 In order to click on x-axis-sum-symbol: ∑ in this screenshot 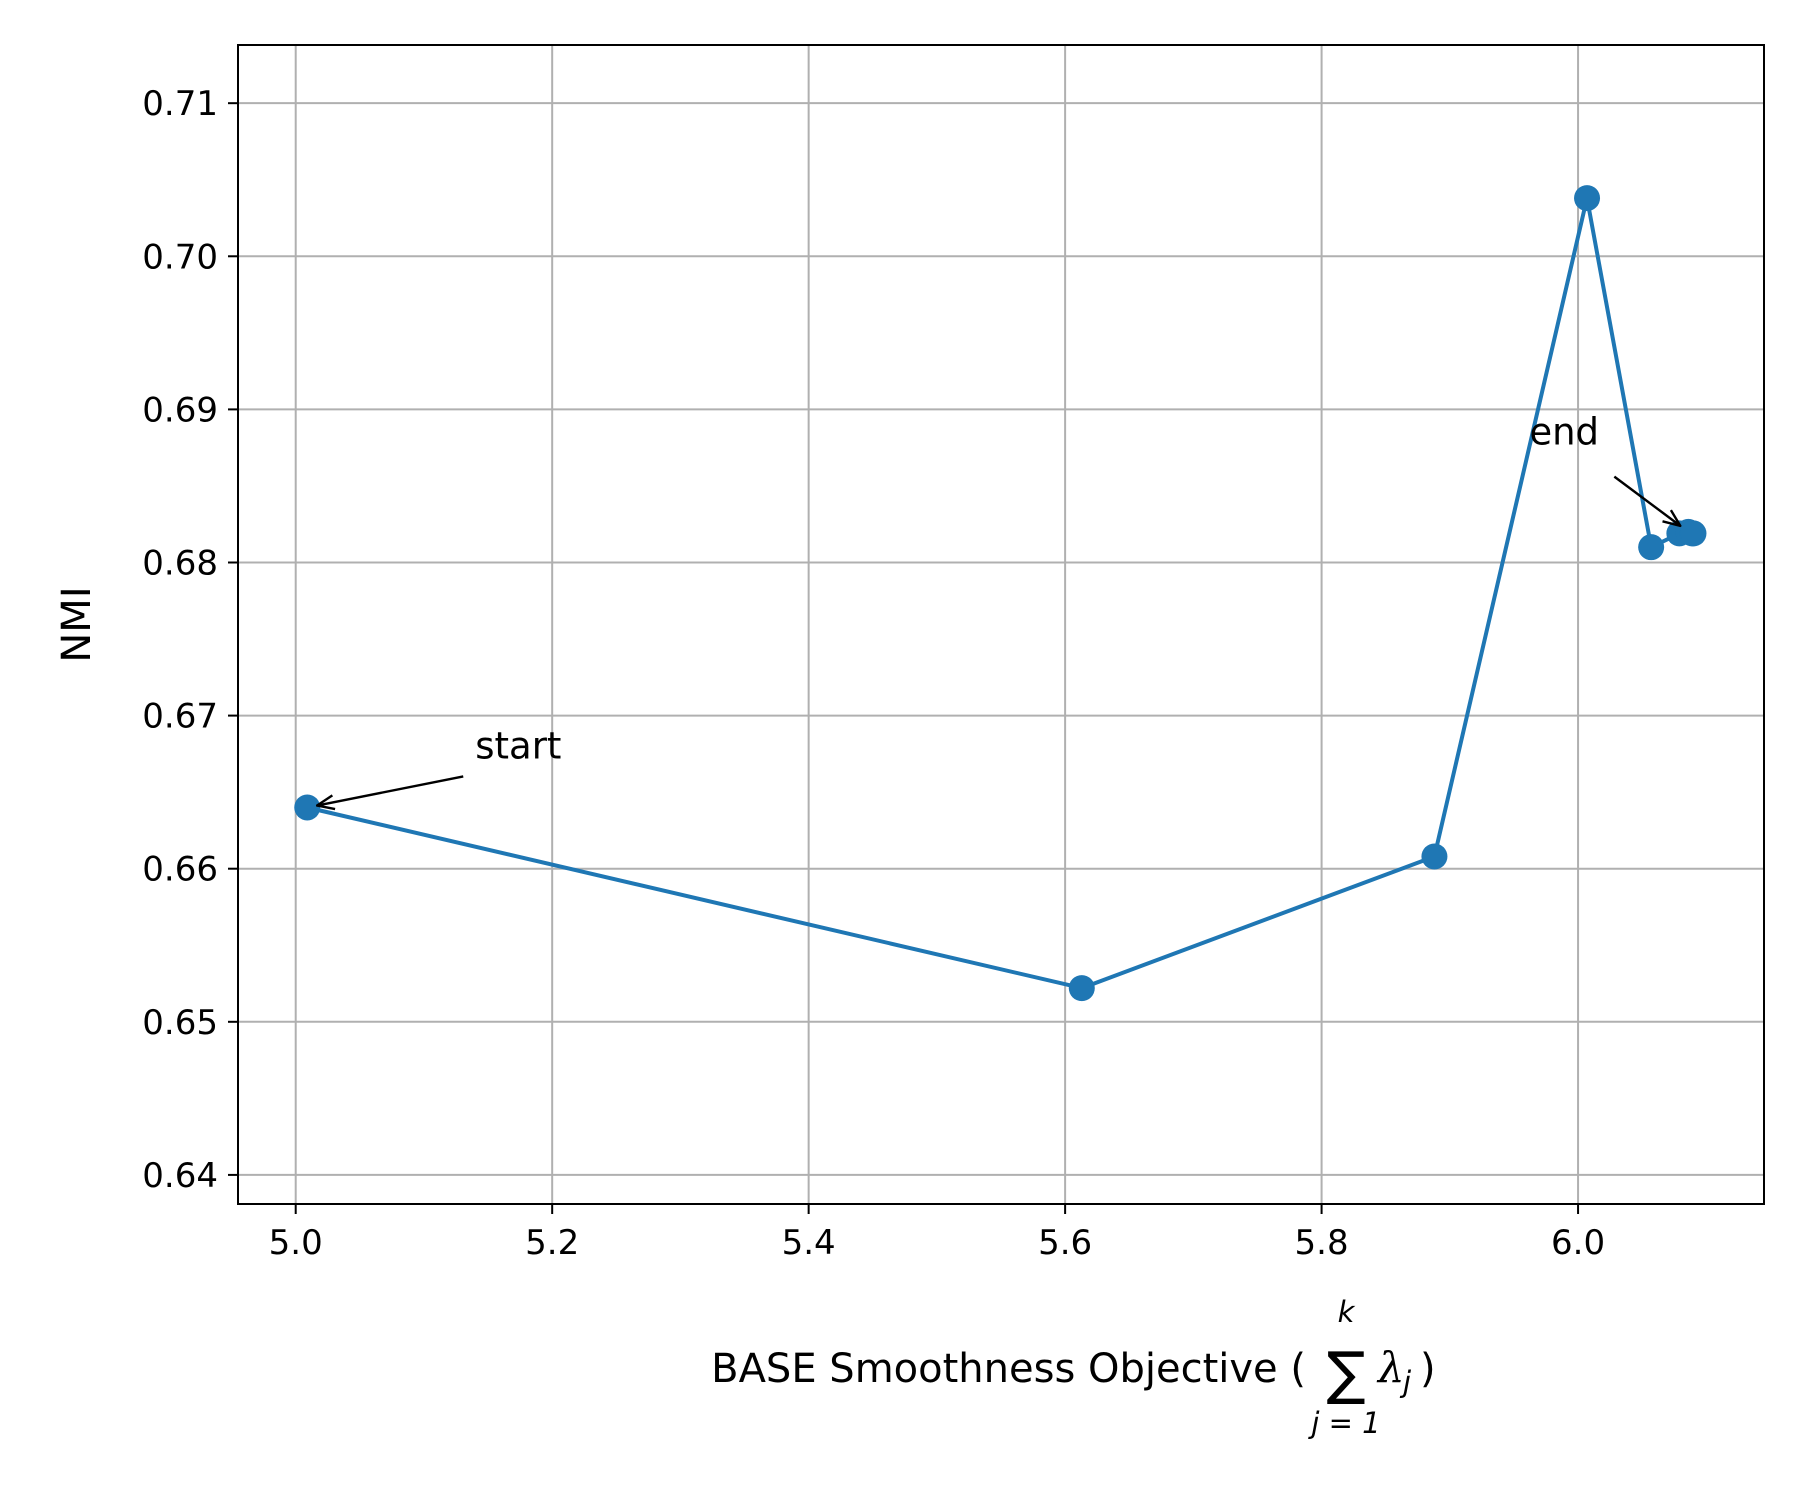, I will do `click(1345, 1373)`.